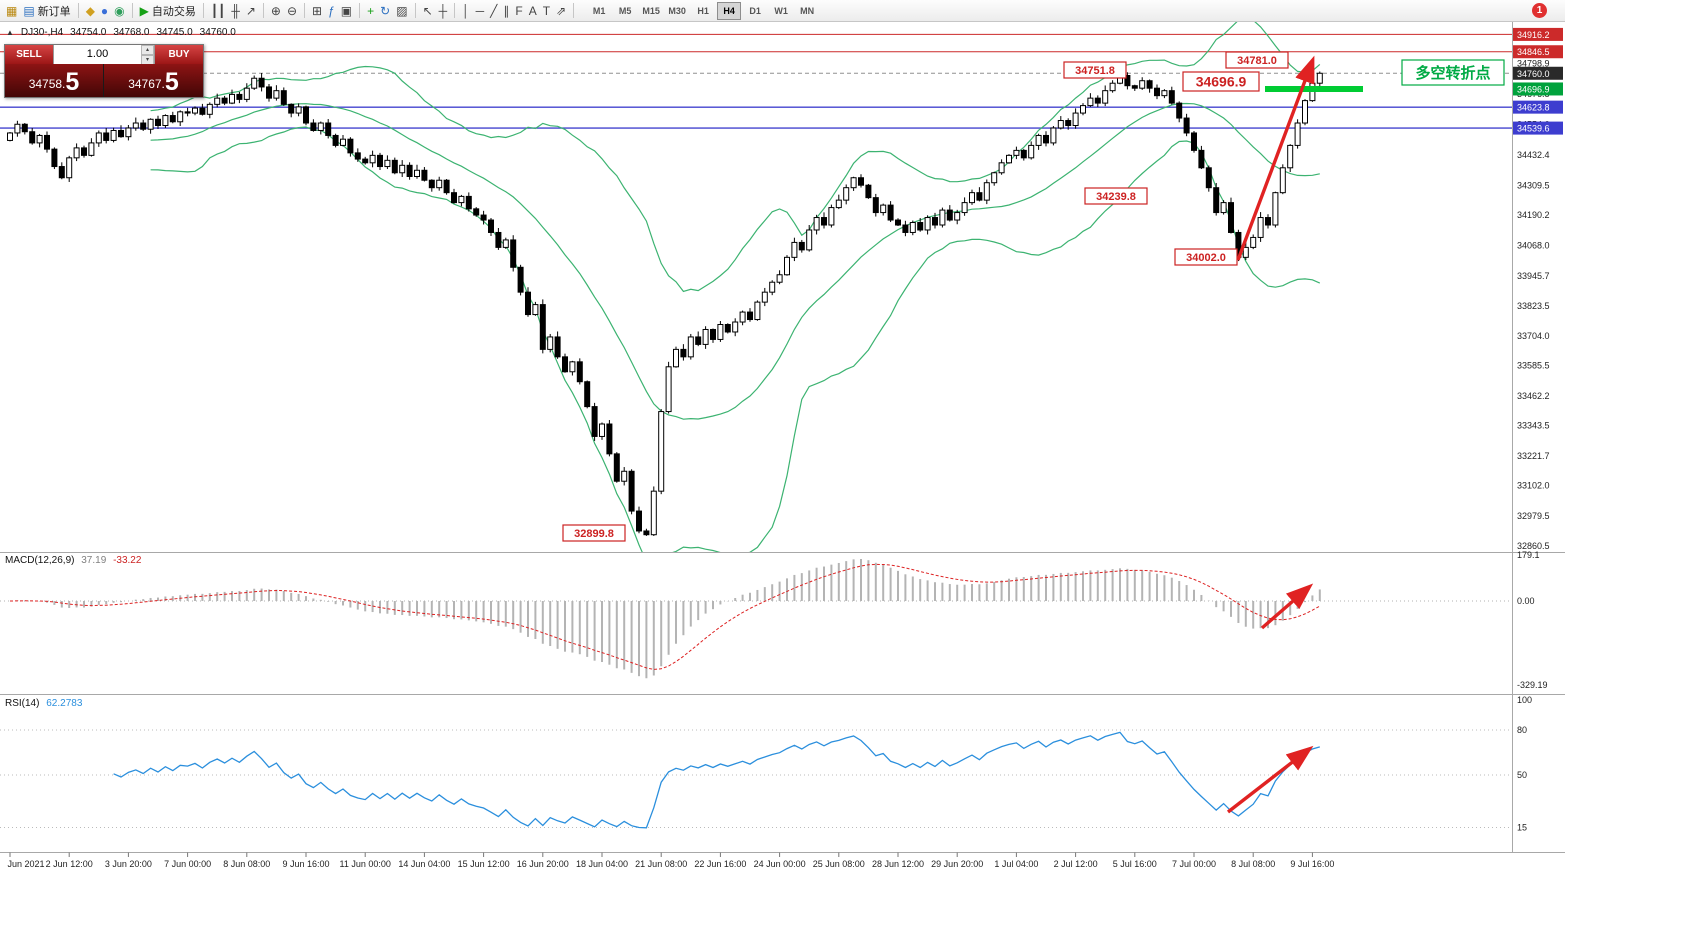  I want to click on new-order-button: ▤ 新订单, so click(46, 11).